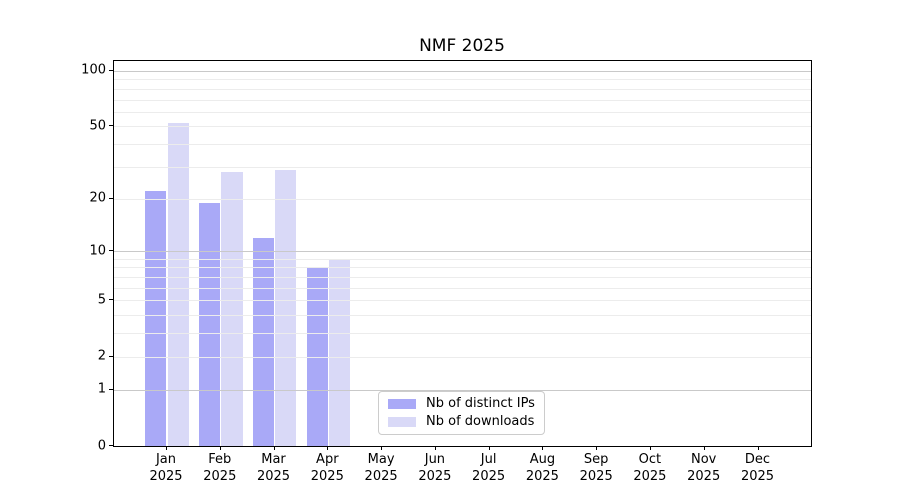  I want to click on y-tick-label: 2, so click(101, 356).